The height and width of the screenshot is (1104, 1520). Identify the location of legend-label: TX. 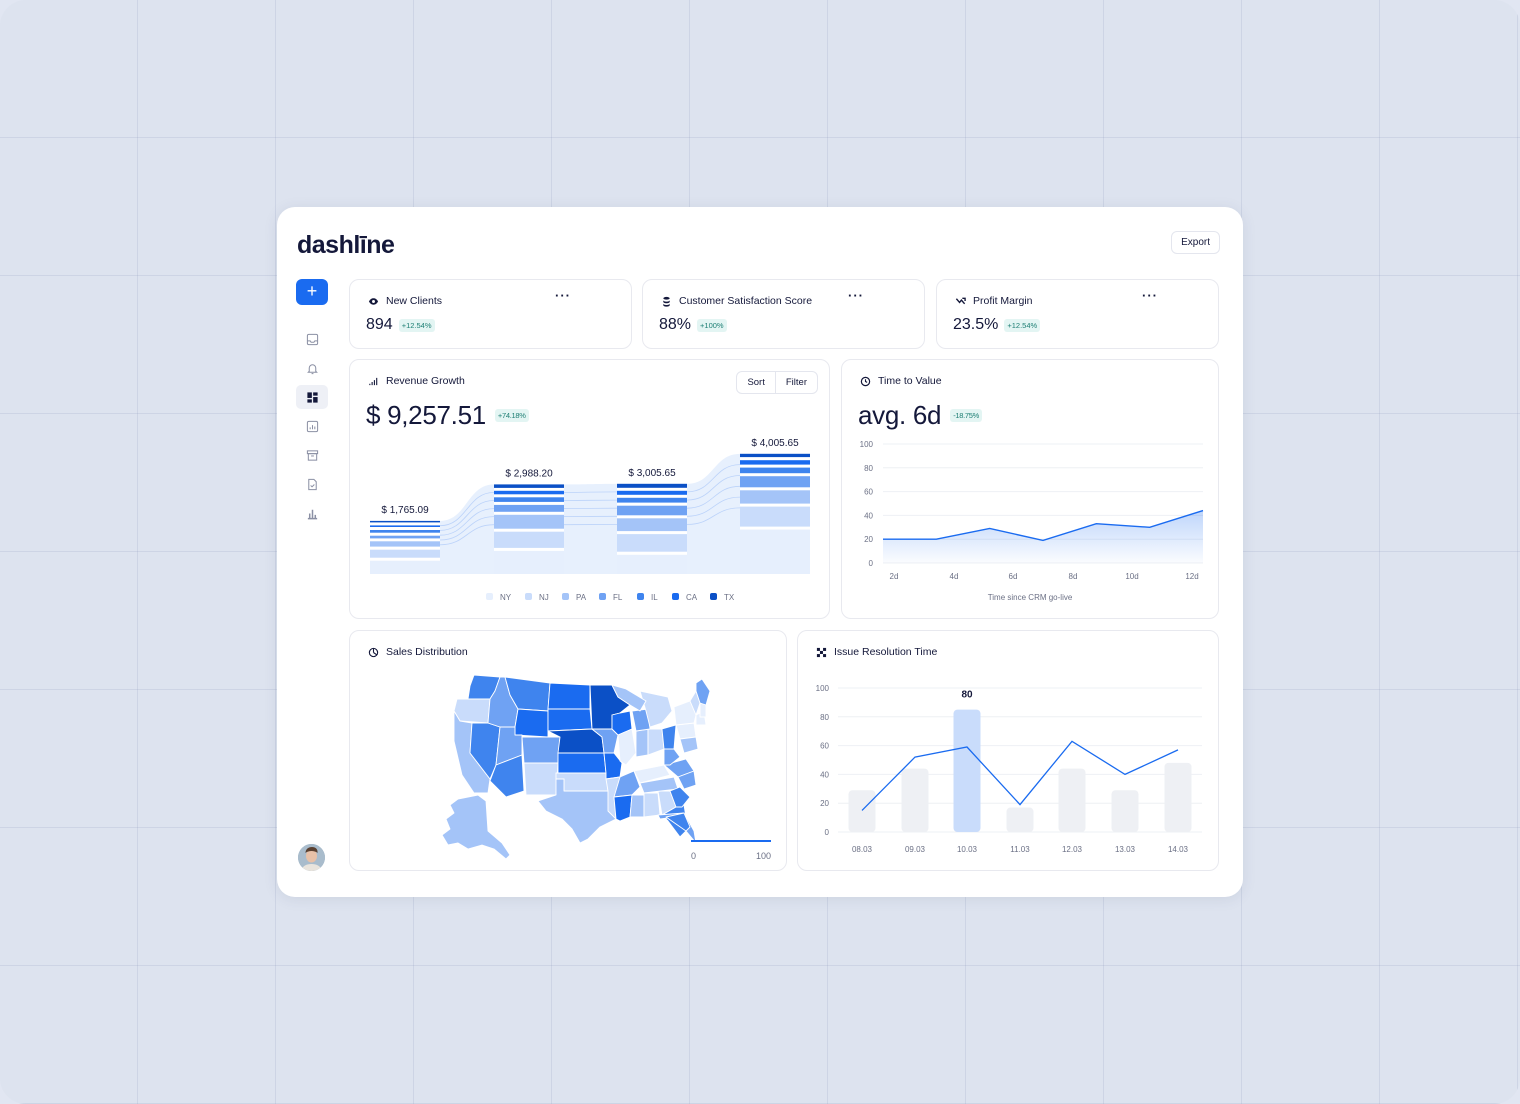
(729, 597).